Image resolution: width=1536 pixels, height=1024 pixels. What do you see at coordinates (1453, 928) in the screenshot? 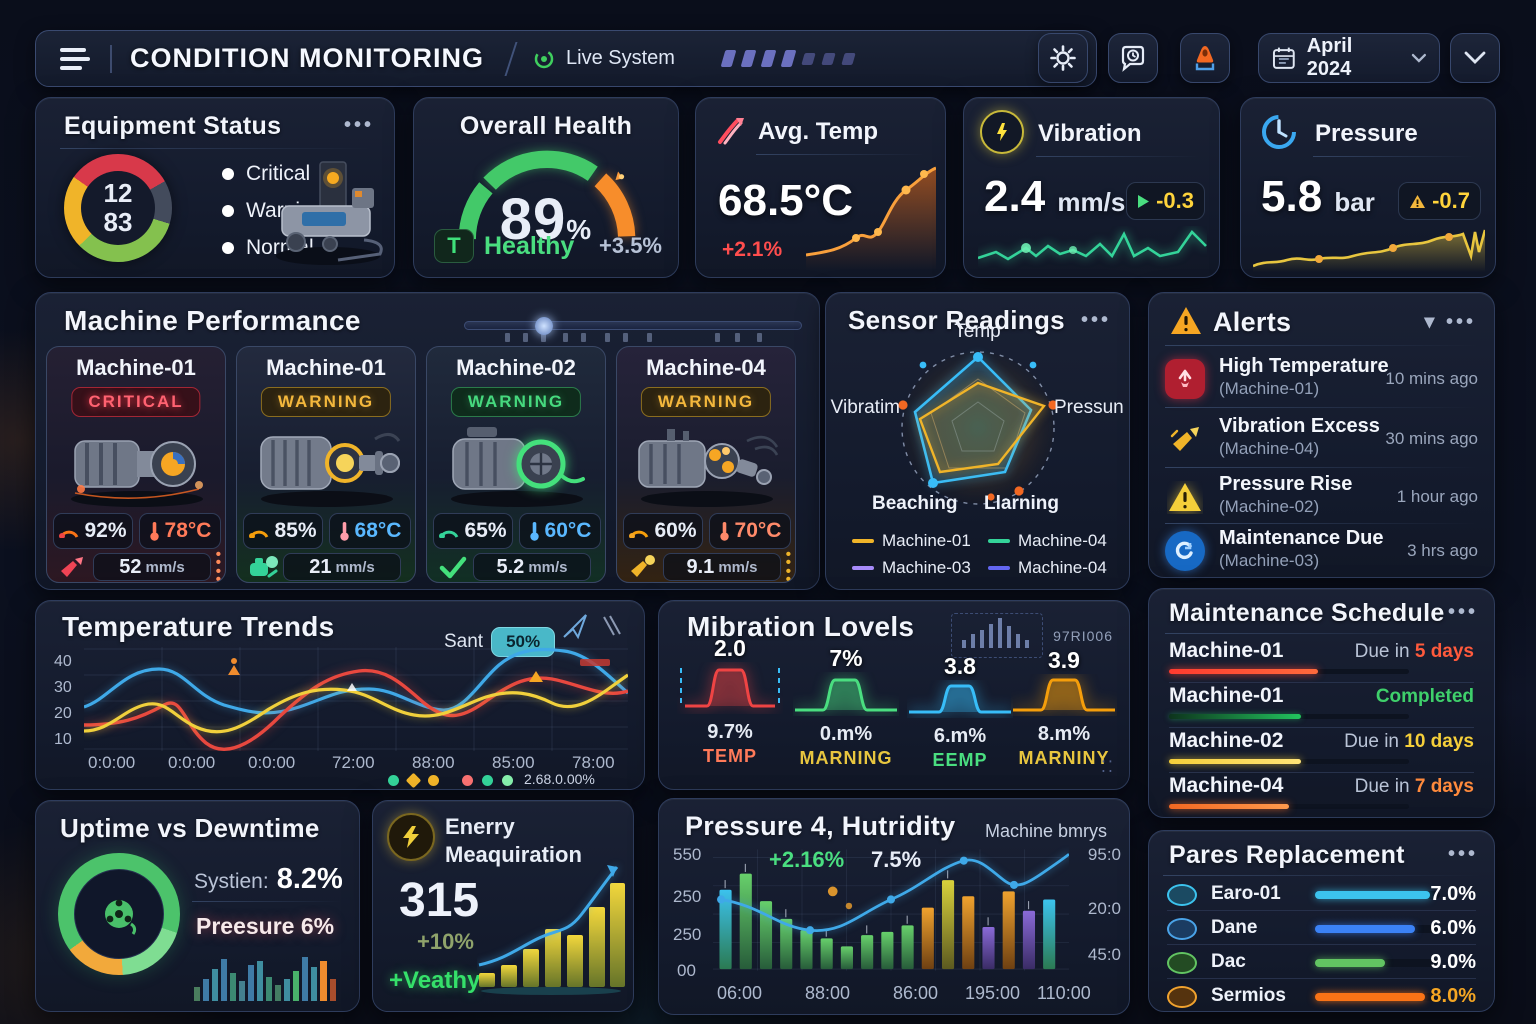
I see `part-value: 6.0%` at bounding box center [1453, 928].